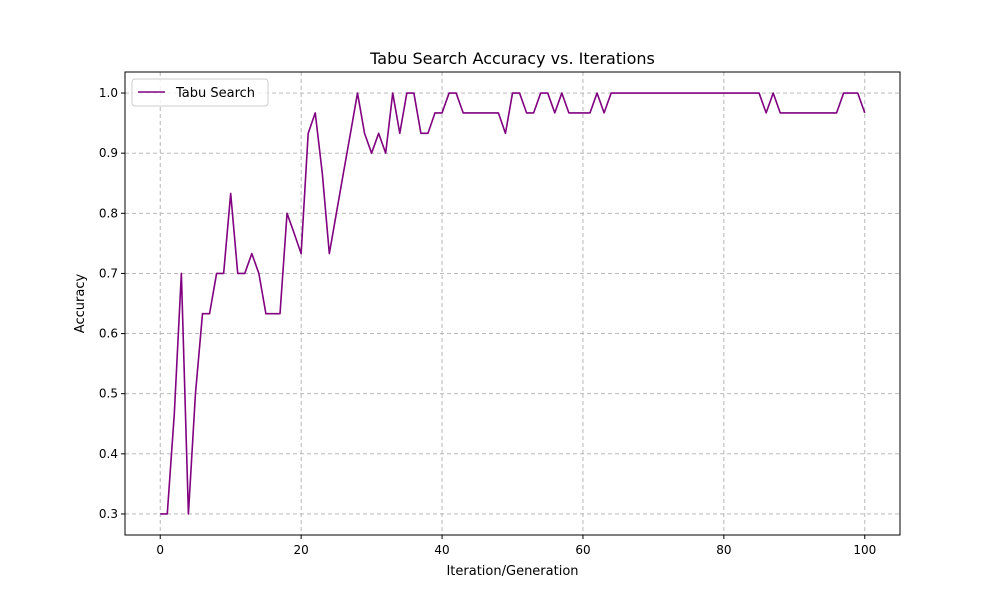 The height and width of the screenshot is (600, 1000). I want to click on legend-box, so click(200, 92).